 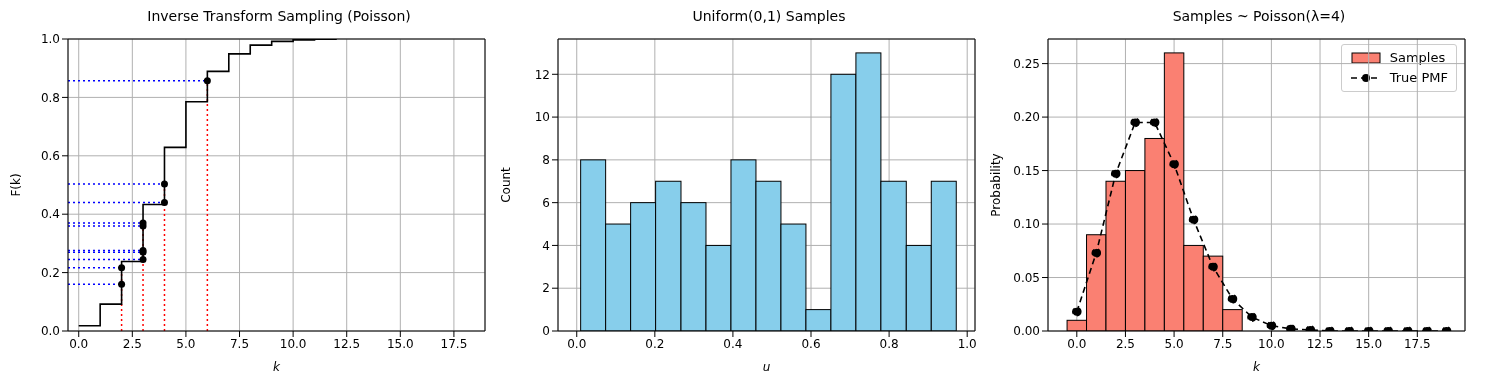 What do you see at coordinates (1417, 58) in the screenshot?
I see `legend-label: Samples` at bounding box center [1417, 58].